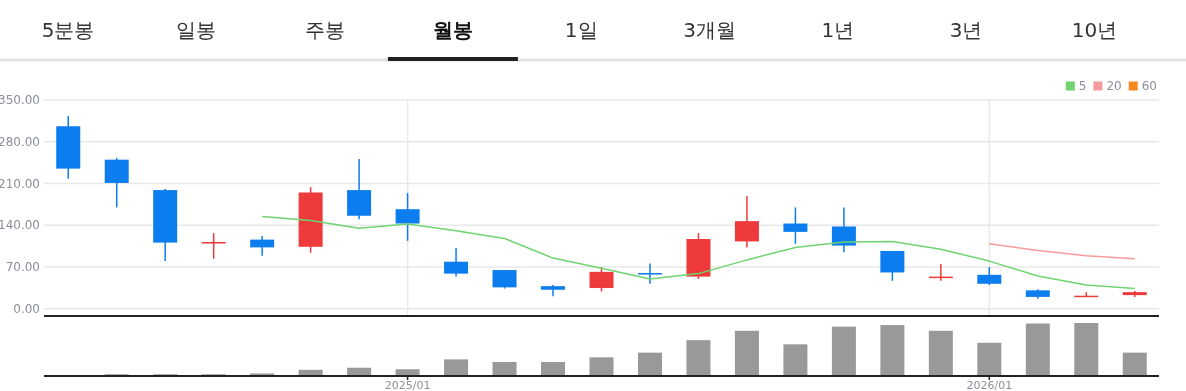  I want to click on legend-label: 5, so click(1082, 86).